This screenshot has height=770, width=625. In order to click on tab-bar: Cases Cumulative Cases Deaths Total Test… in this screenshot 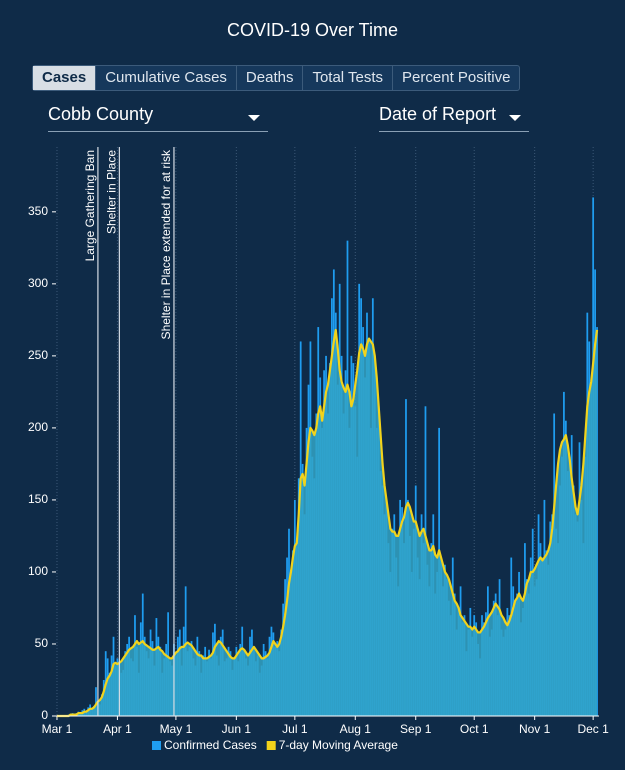, I will do `click(276, 78)`.